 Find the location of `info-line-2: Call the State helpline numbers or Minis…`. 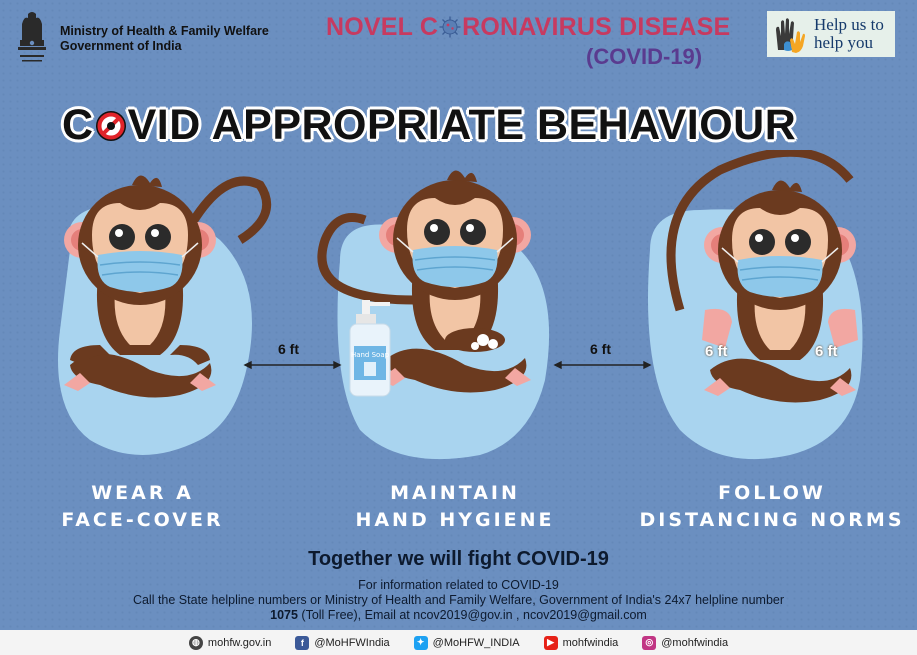

info-line-2: Call the State helpline numbers or Minis… is located at coordinates (458, 600).